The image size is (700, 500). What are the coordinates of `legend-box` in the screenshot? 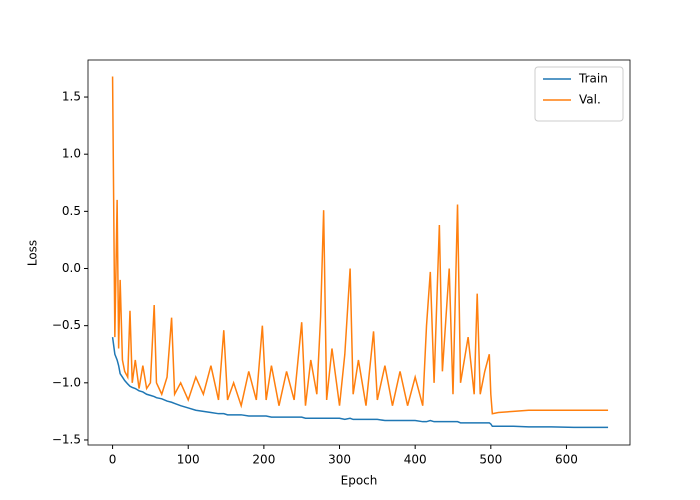 It's located at (579, 94).